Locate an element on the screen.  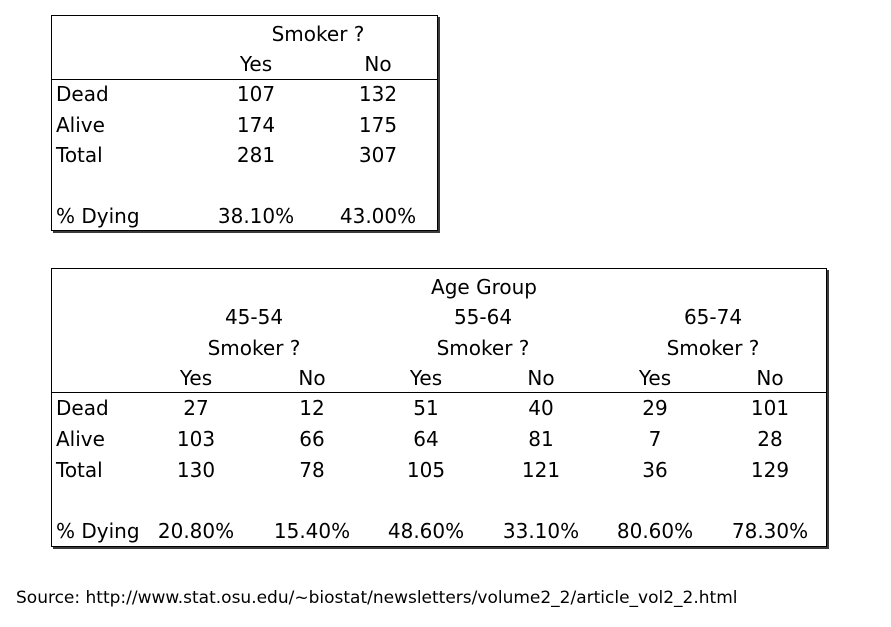
table2-age-65-74: 65-74 is located at coordinates (713, 317).